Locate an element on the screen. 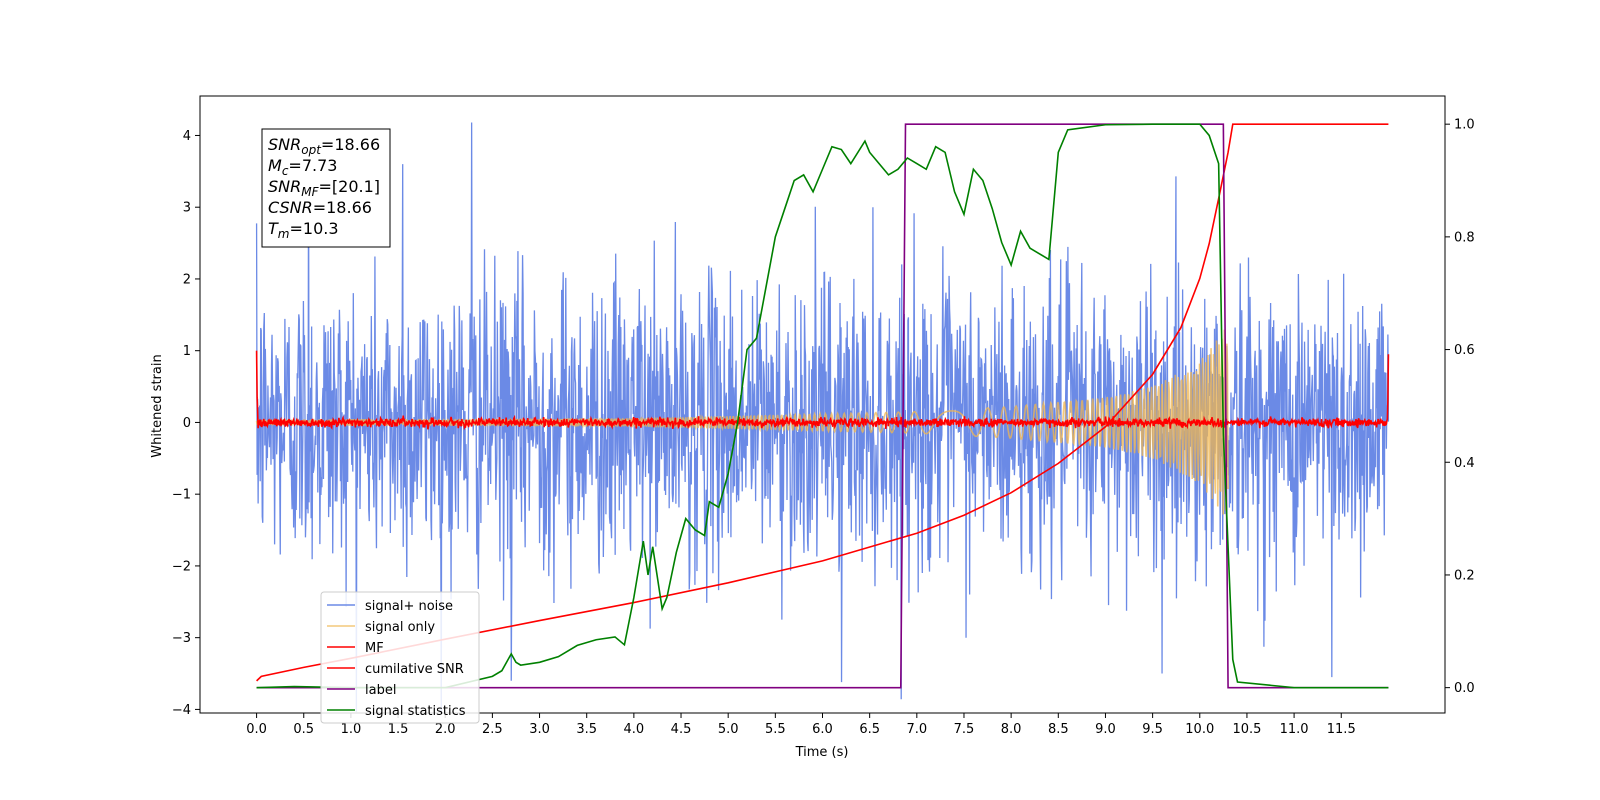  y-left-tick-label: −2 is located at coordinates (181, 566).